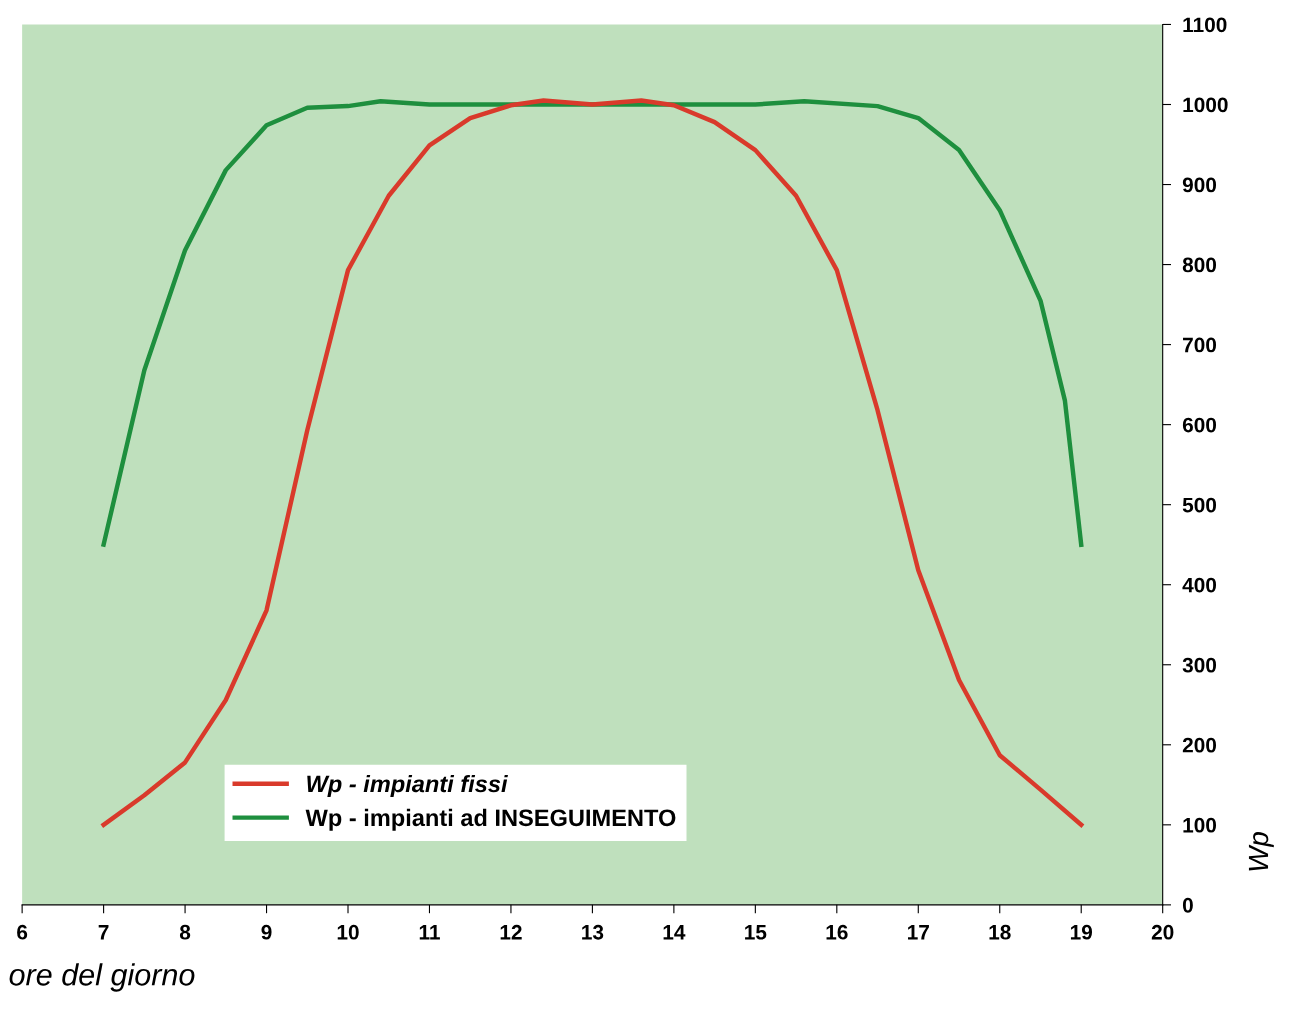 The width and height of the screenshot is (1302, 1019). I want to click on y-tick-label: 700, so click(1200, 345).